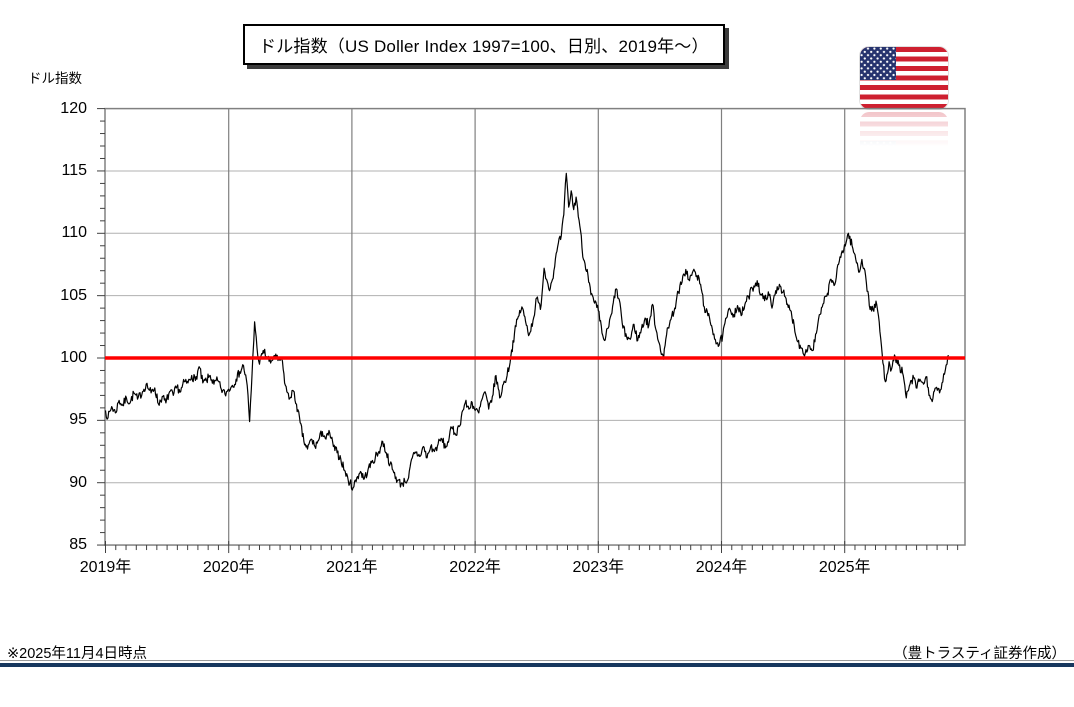 This screenshot has height=707, width=1074. I want to click on us-flag-icon, so click(904, 78).